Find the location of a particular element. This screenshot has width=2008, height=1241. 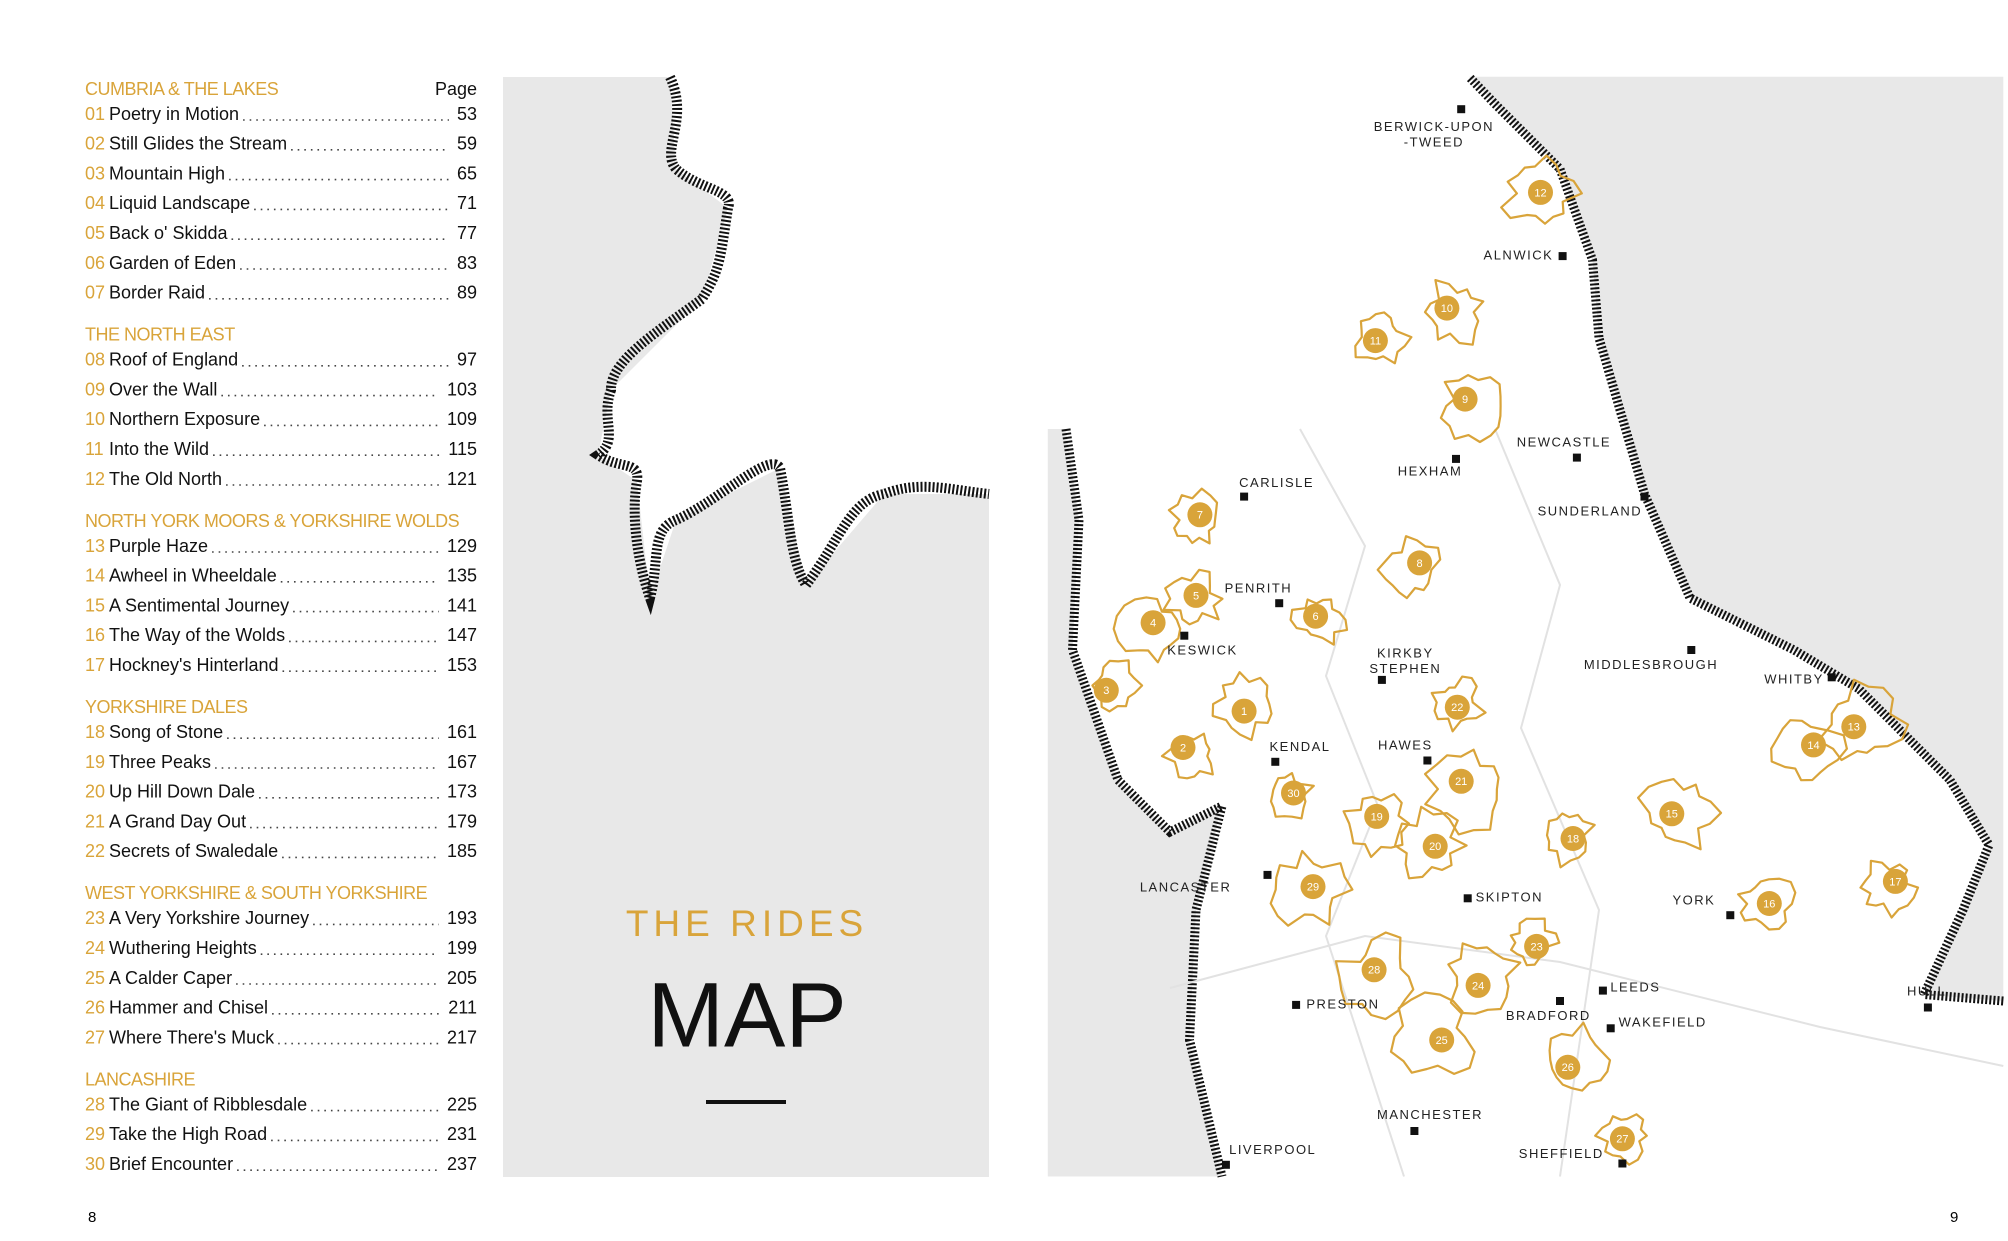

town-label: BRADFORD is located at coordinates (1548, 1015).